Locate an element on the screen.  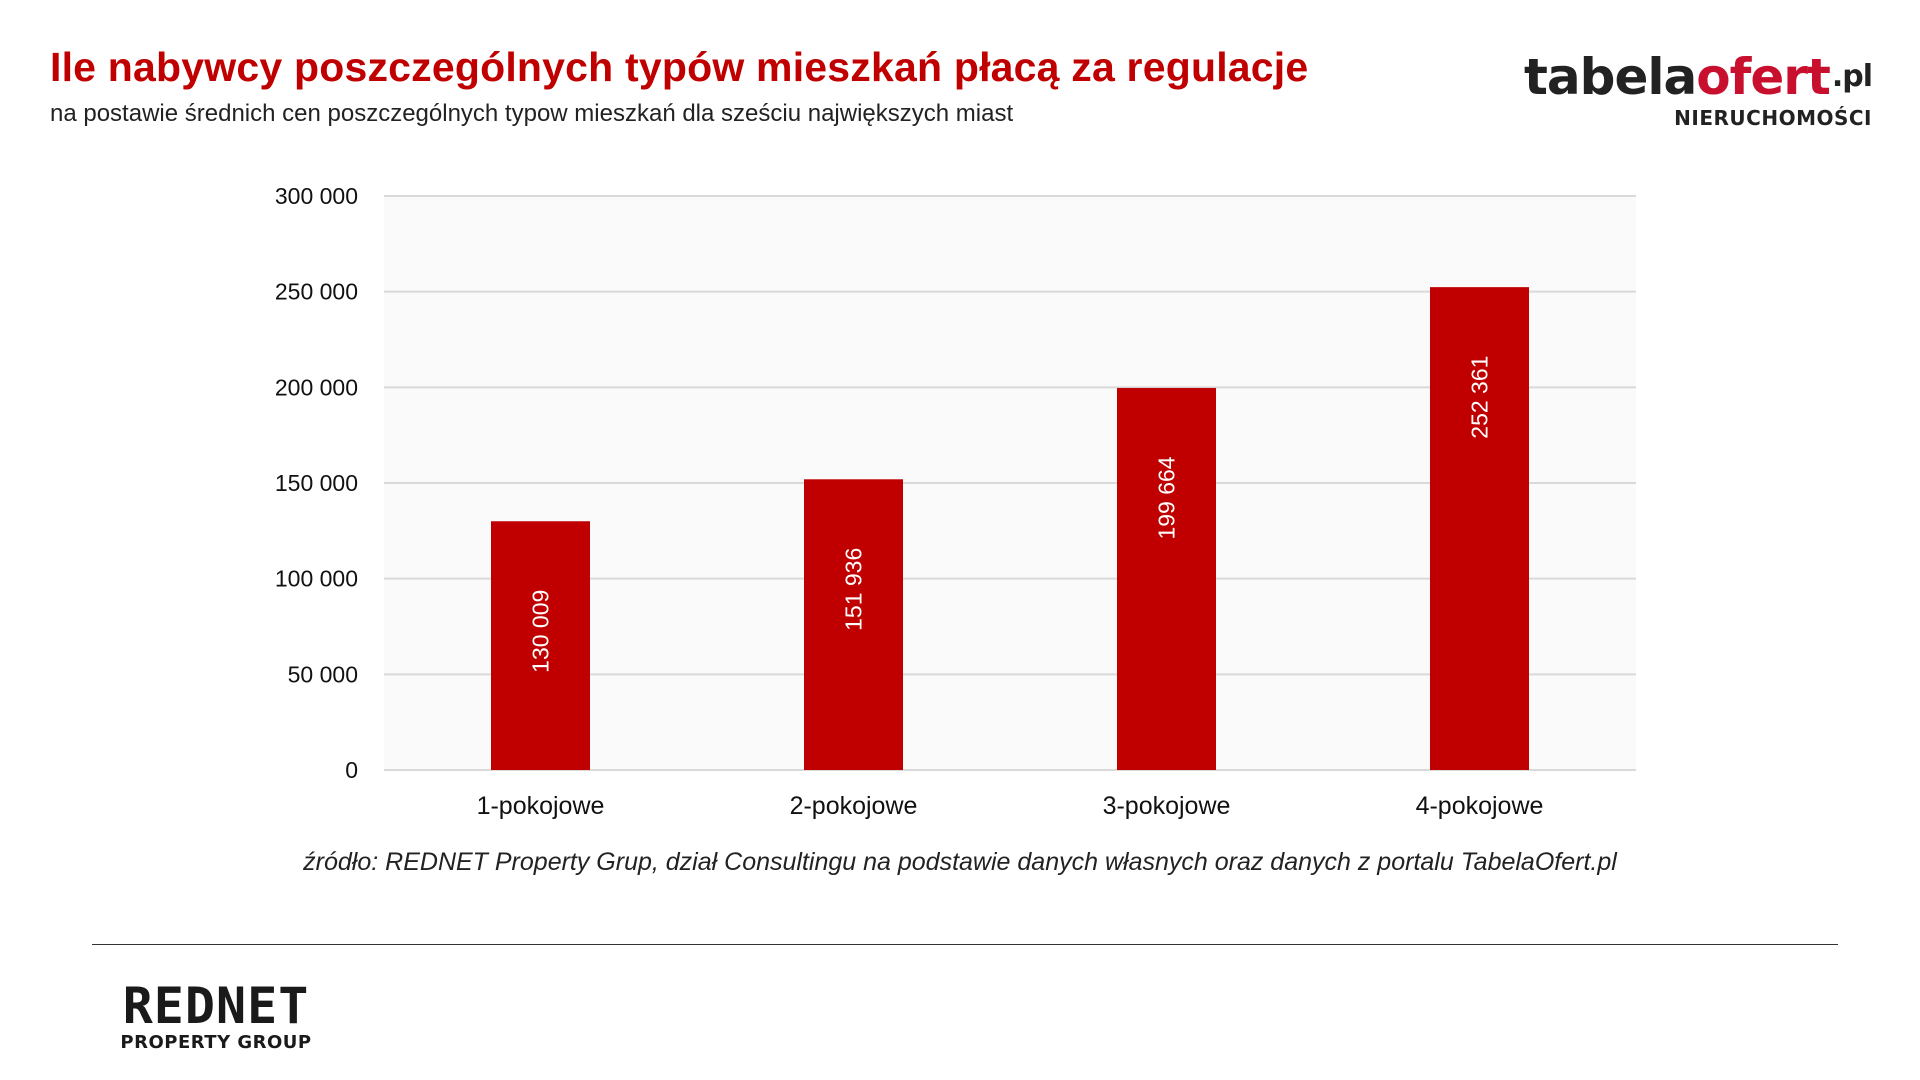
x-tick-label: 2-pokojowe is located at coordinates (854, 806).